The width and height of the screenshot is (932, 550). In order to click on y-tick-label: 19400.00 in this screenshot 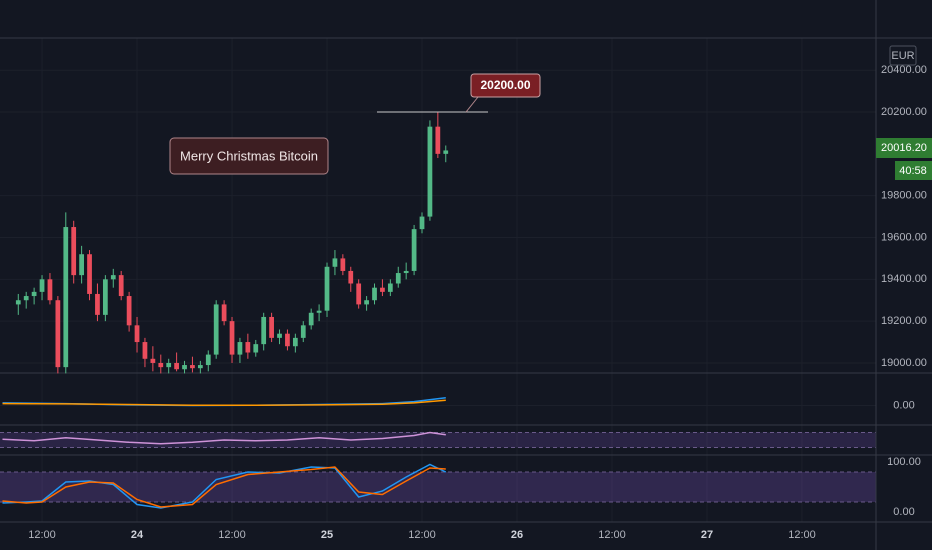, I will do `click(904, 279)`.